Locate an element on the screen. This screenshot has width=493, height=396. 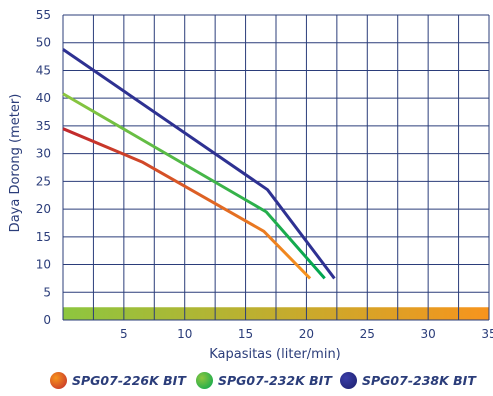
navy-dot-icon is located at coordinates (348, 380).